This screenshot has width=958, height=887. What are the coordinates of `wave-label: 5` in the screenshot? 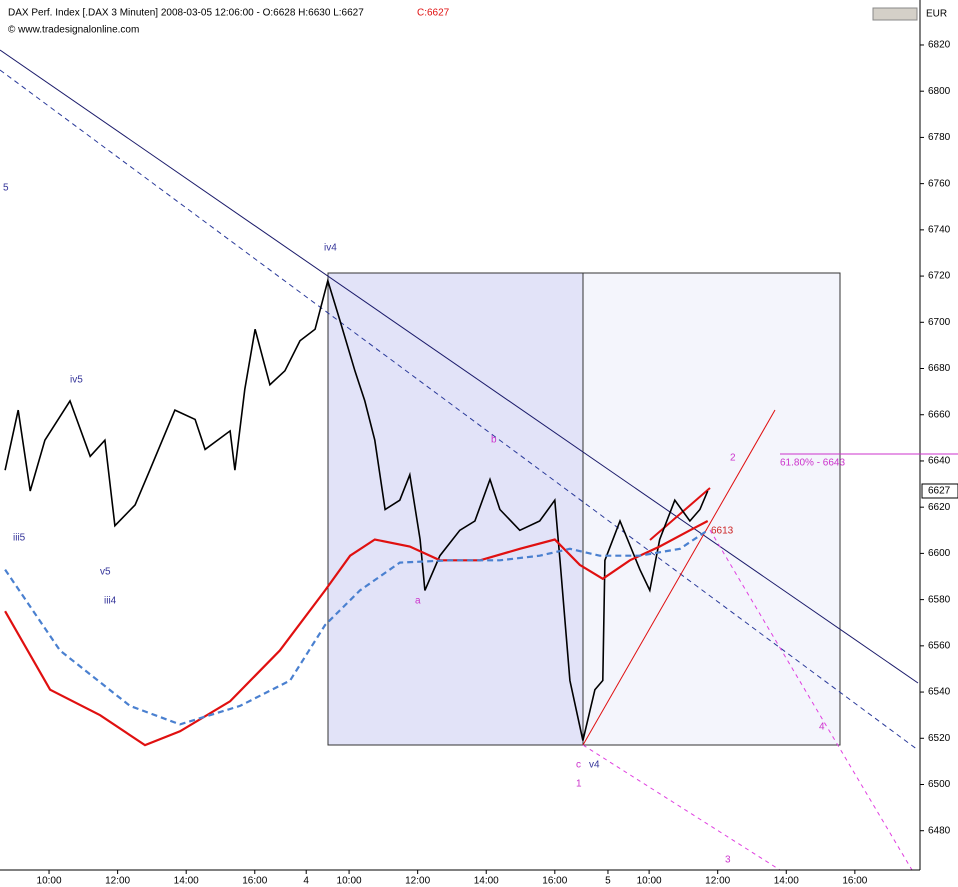 It's located at (6, 188).